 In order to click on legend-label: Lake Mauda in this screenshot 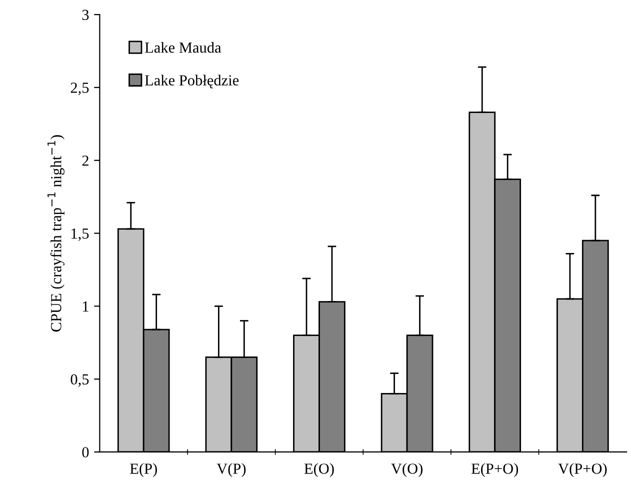, I will do `click(183, 47)`.